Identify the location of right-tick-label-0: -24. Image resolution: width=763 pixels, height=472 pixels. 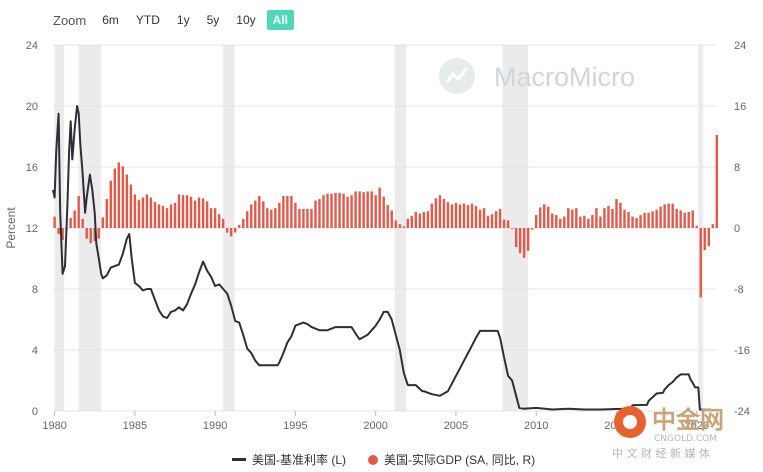
(742, 412).